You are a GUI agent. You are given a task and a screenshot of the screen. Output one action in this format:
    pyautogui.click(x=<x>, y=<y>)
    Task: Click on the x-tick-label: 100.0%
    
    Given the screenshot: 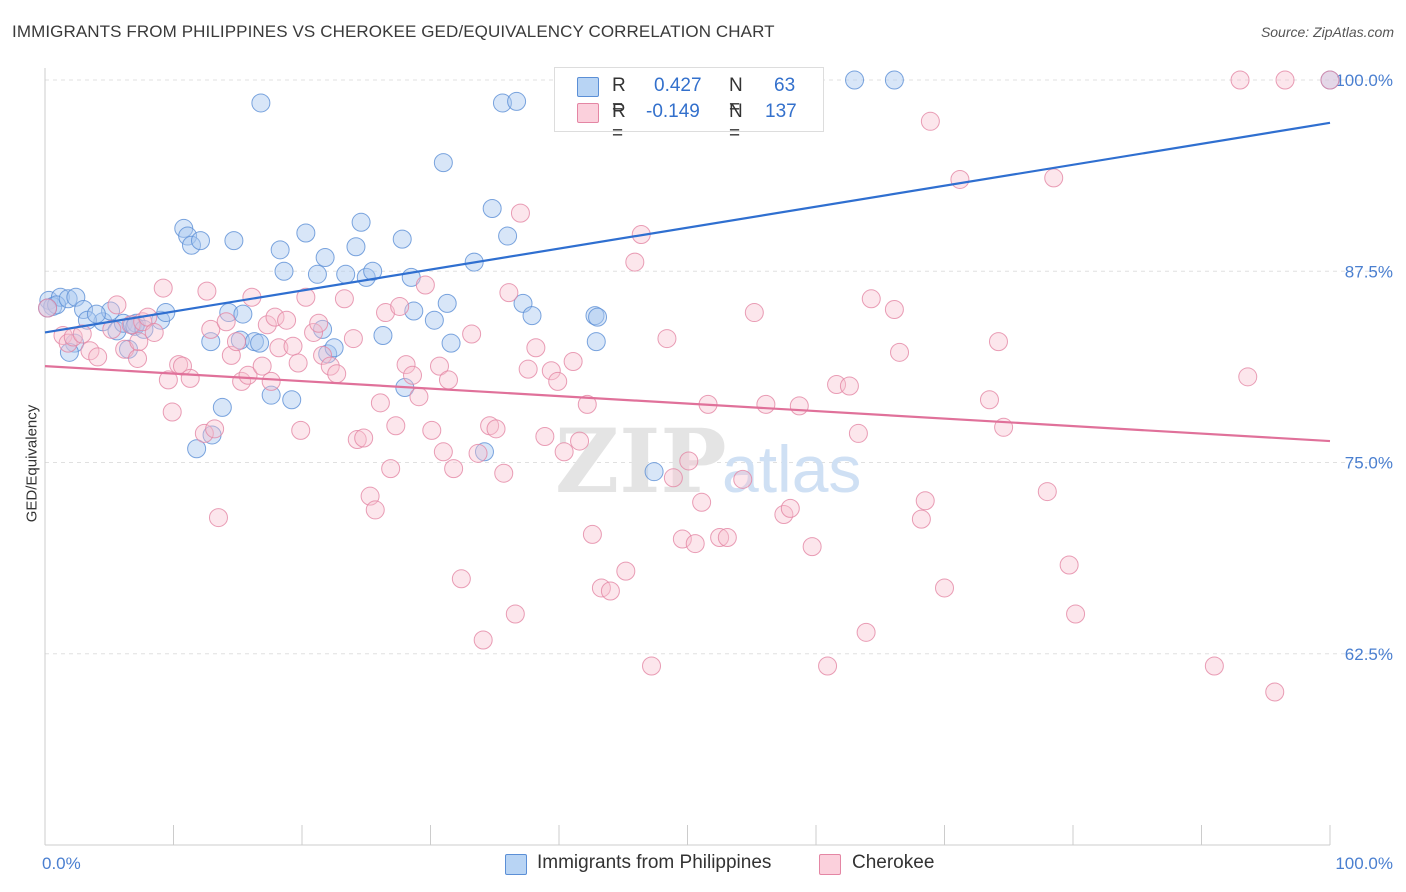 What is the action you would take?
    pyautogui.click(x=1364, y=863)
    